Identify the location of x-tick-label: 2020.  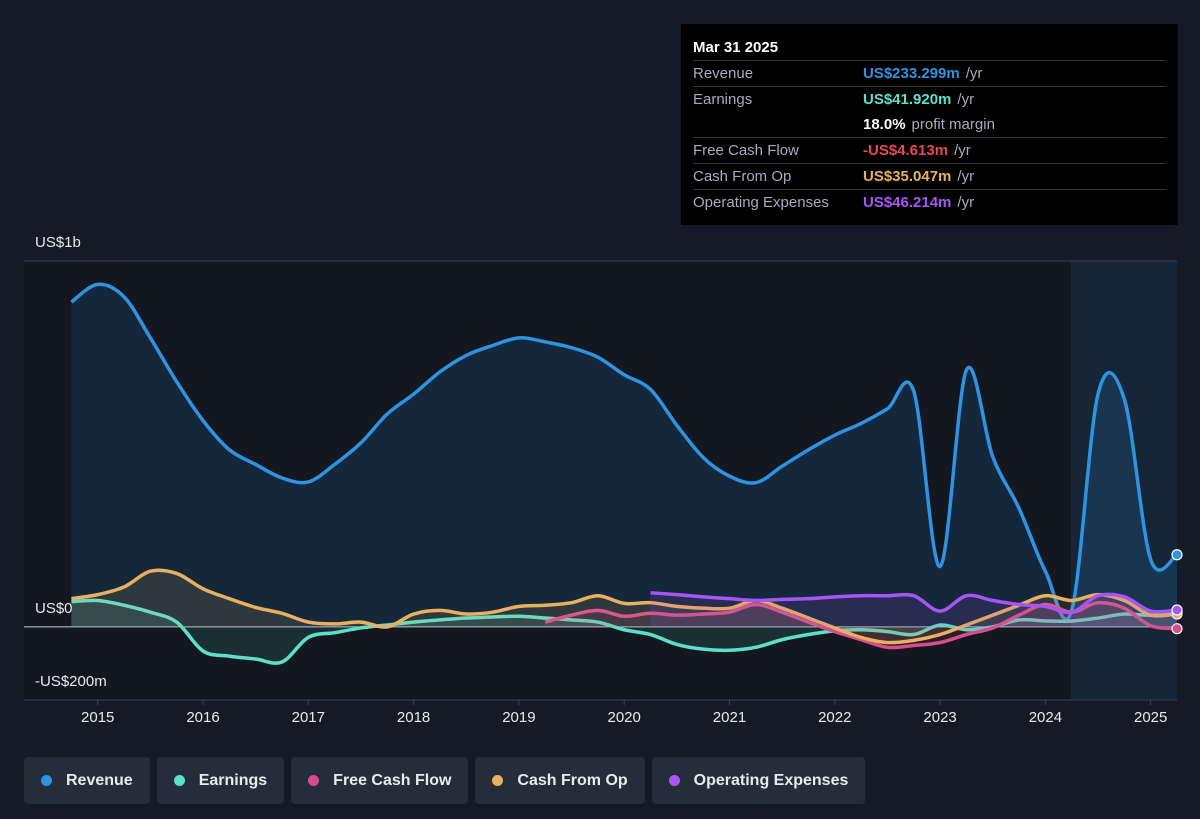
(624, 717).